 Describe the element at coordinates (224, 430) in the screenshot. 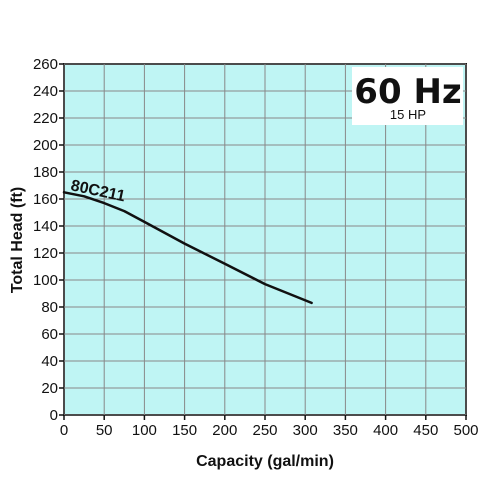

I see `x-tick-label: 200` at that location.